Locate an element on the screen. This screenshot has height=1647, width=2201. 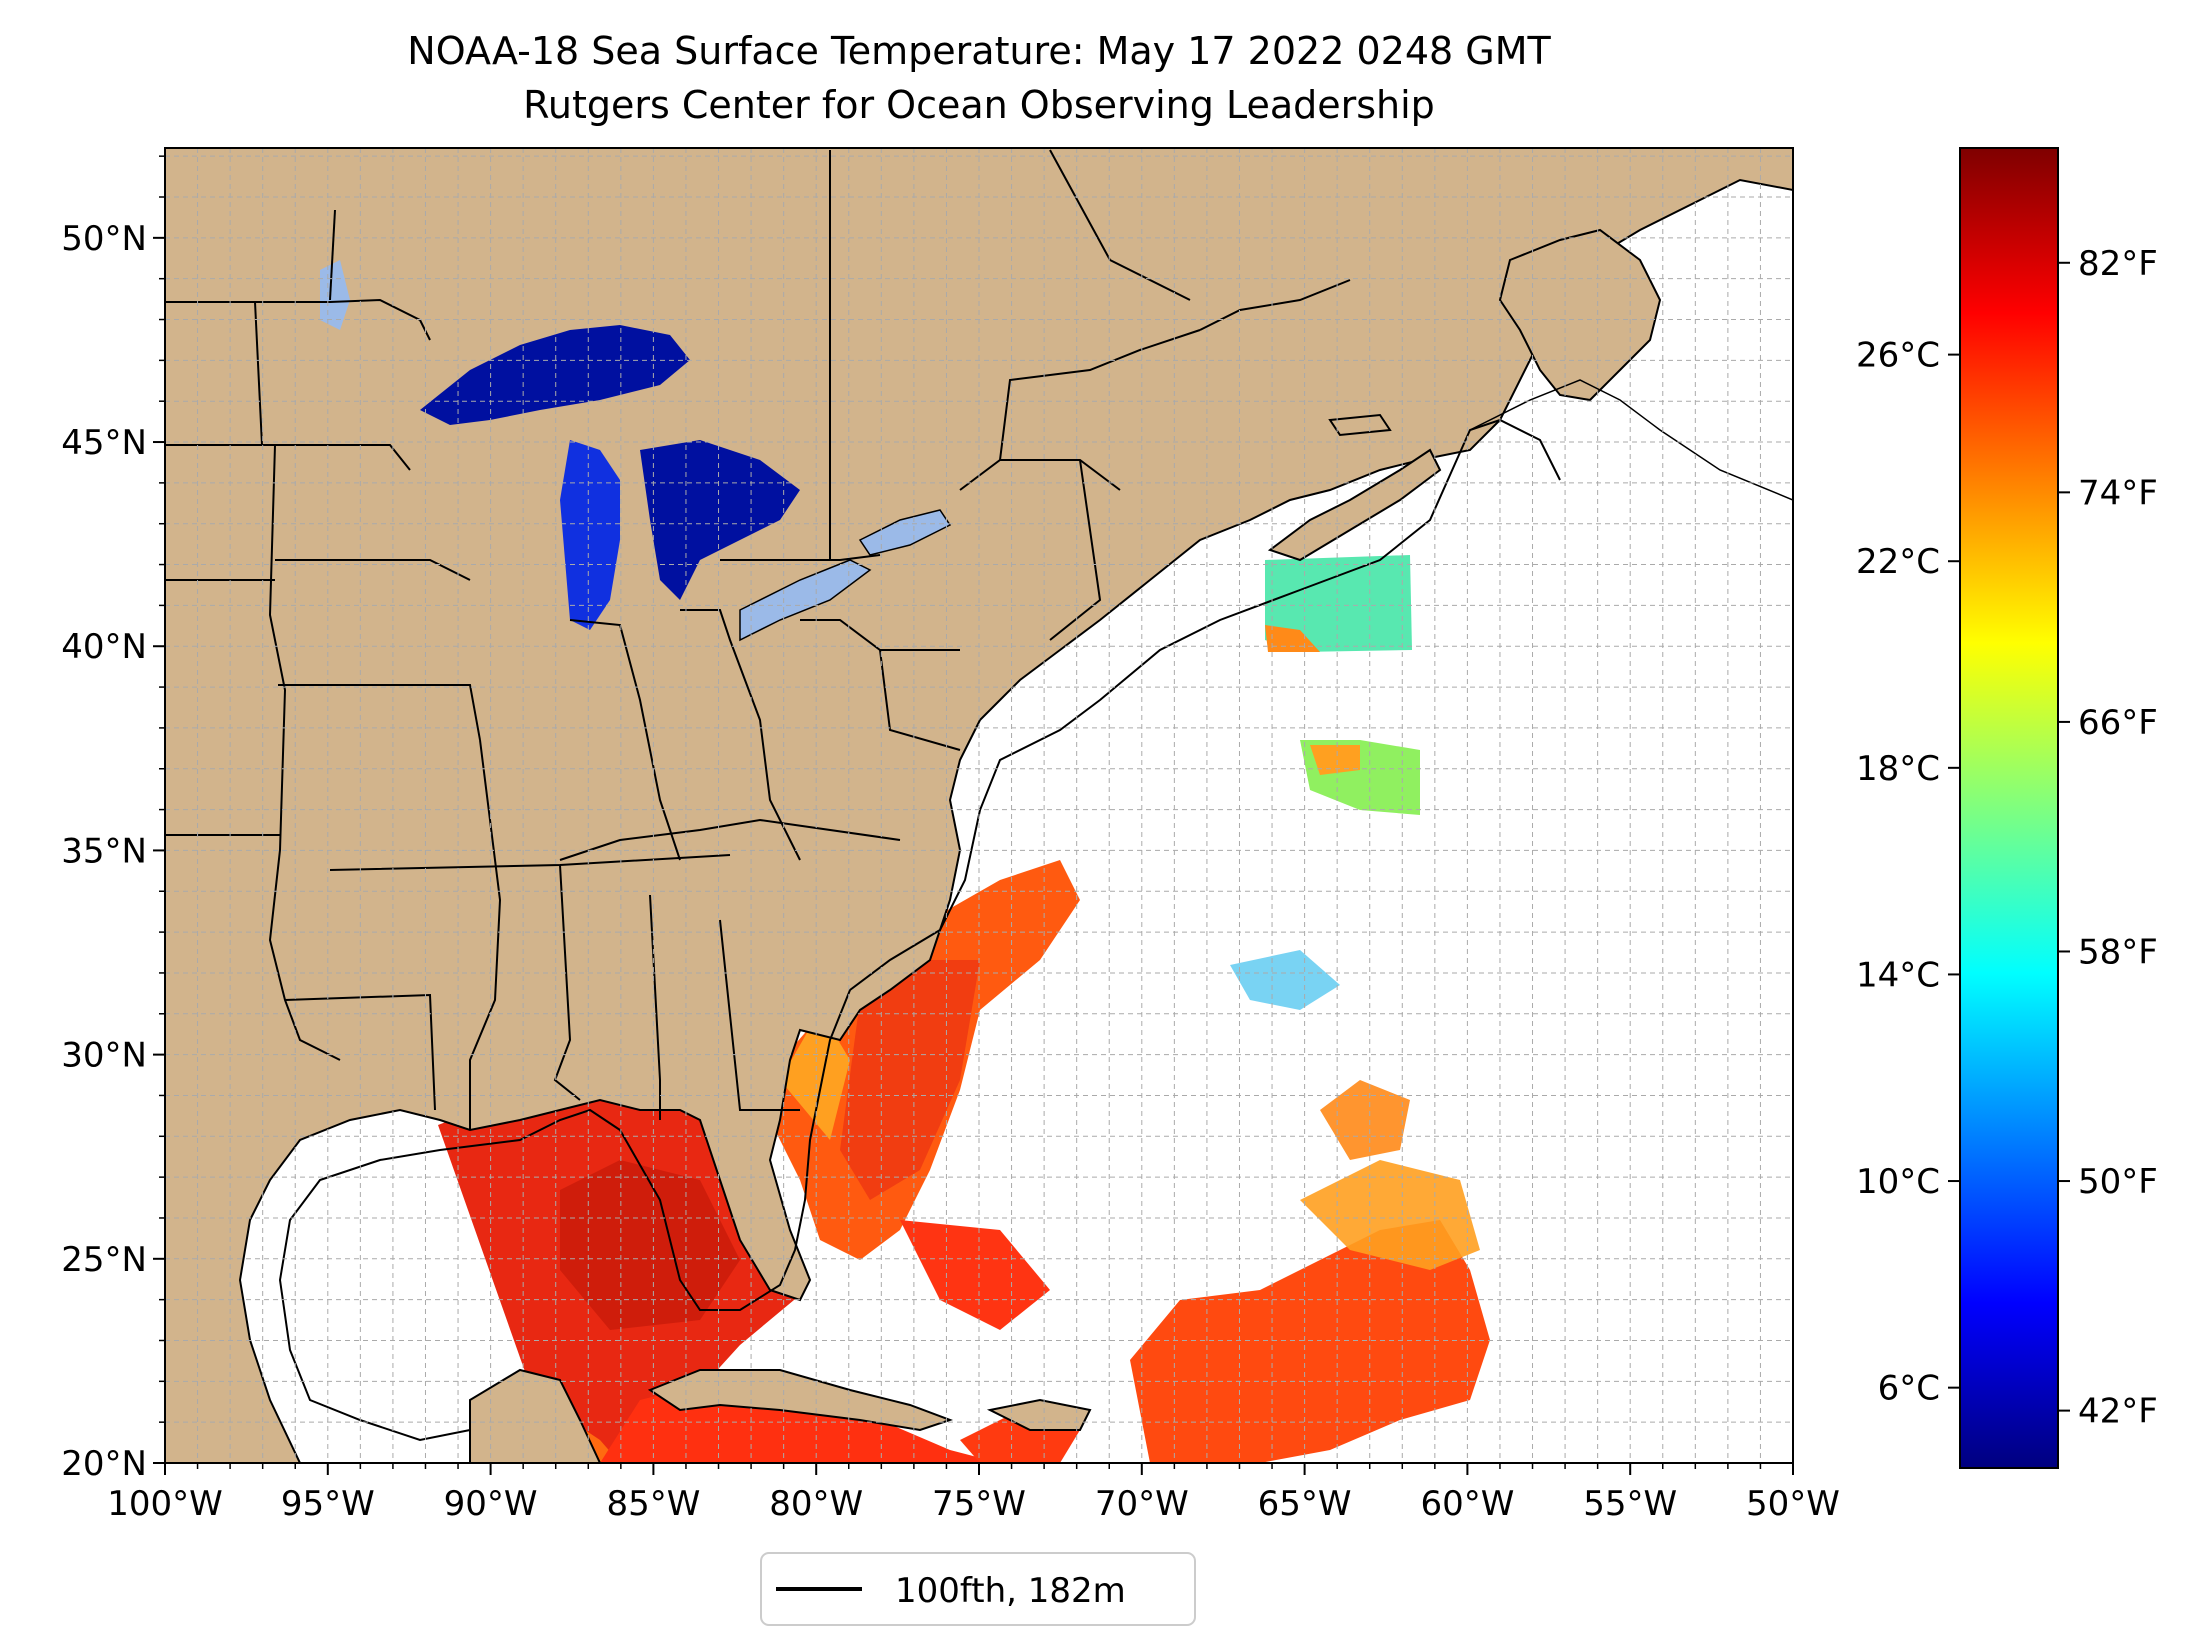
lake-erie is located at coordinates (805, 600).